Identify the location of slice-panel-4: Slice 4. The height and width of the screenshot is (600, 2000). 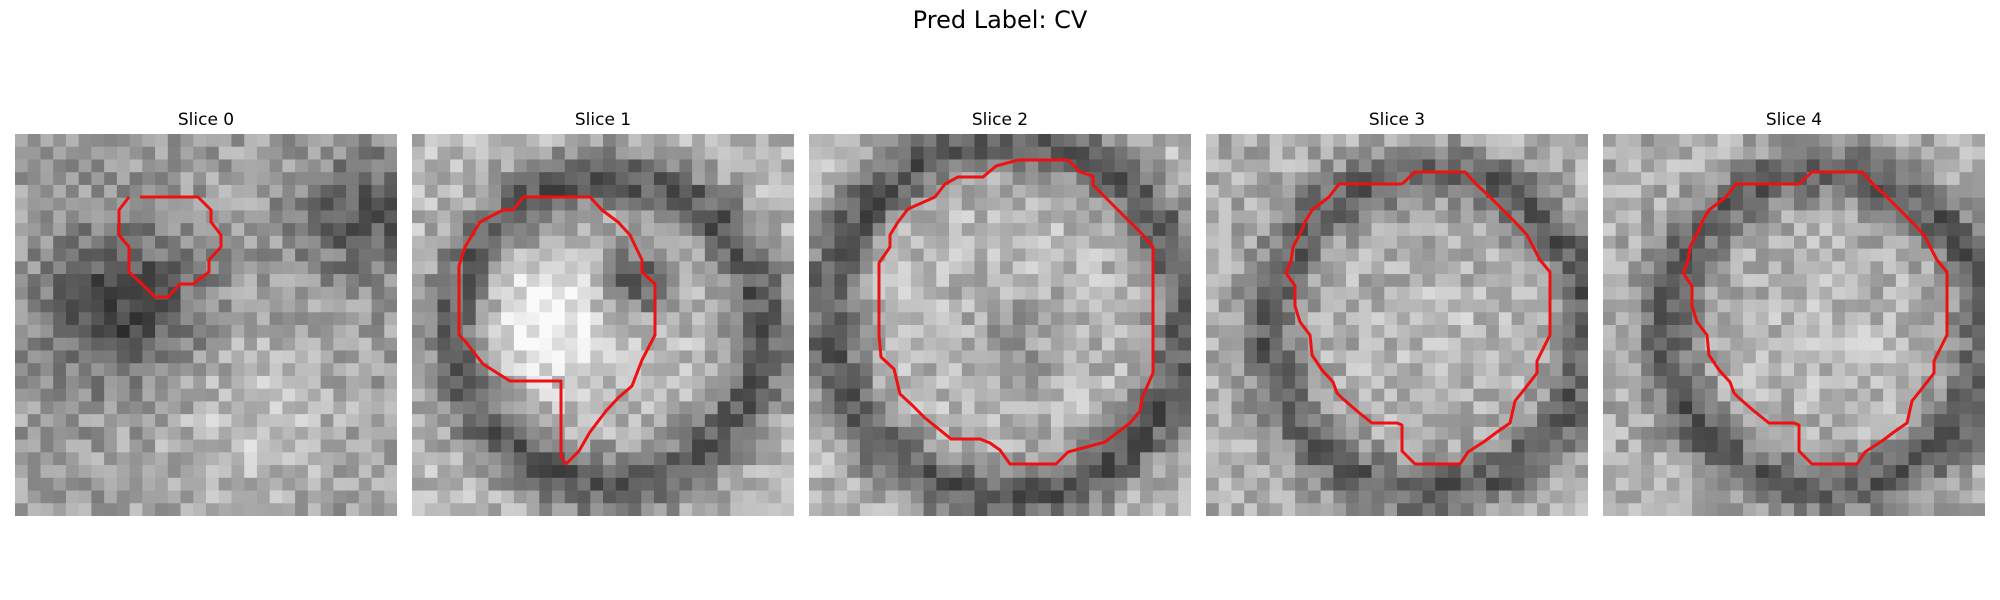
(1794, 312).